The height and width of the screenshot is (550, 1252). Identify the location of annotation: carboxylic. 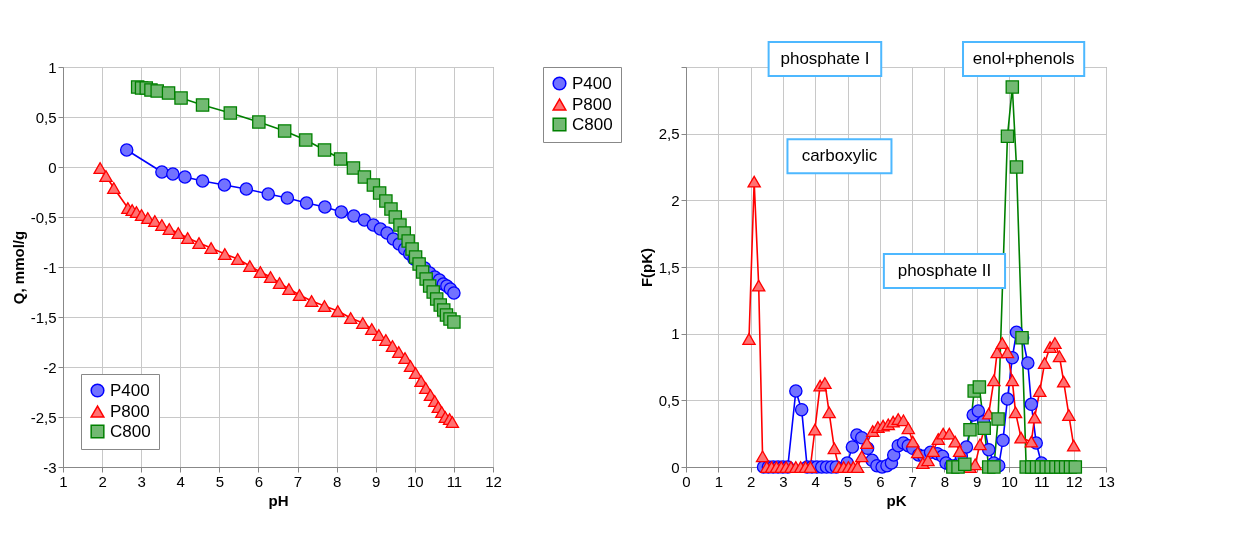
(839, 156).